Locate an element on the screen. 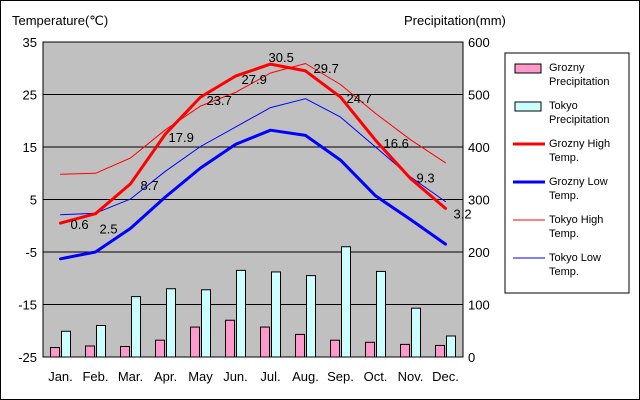 This screenshot has width=640, height=400. y-right-tick-label: 400 is located at coordinates (479, 147).